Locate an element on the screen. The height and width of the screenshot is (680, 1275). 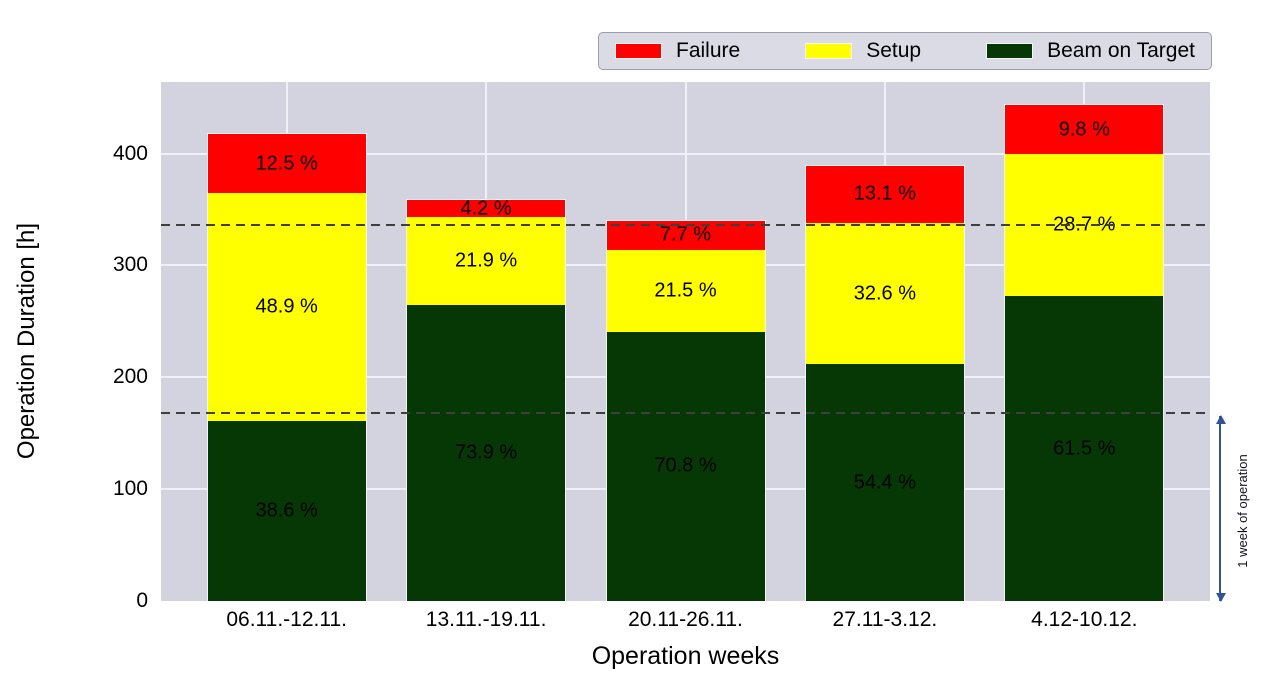
y-axis-title: Operation Duration [h] is located at coordinates (26, 341).